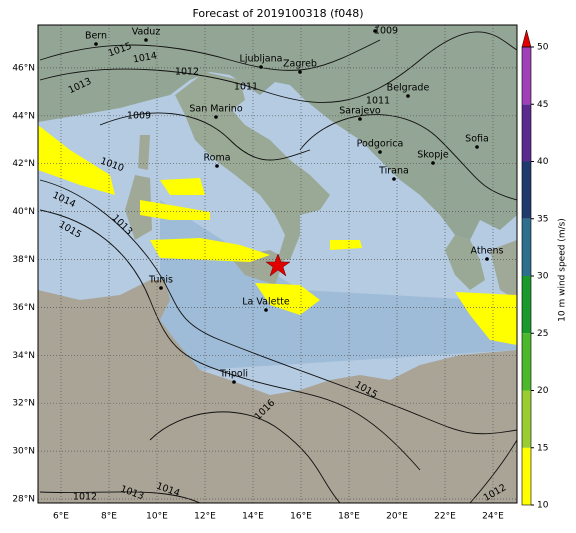 This screenshot has height=533, width=576. What do you see at coordinates (503, 270) in the screenshot?
I see `land-turkey` at bounding box center [503, 270].